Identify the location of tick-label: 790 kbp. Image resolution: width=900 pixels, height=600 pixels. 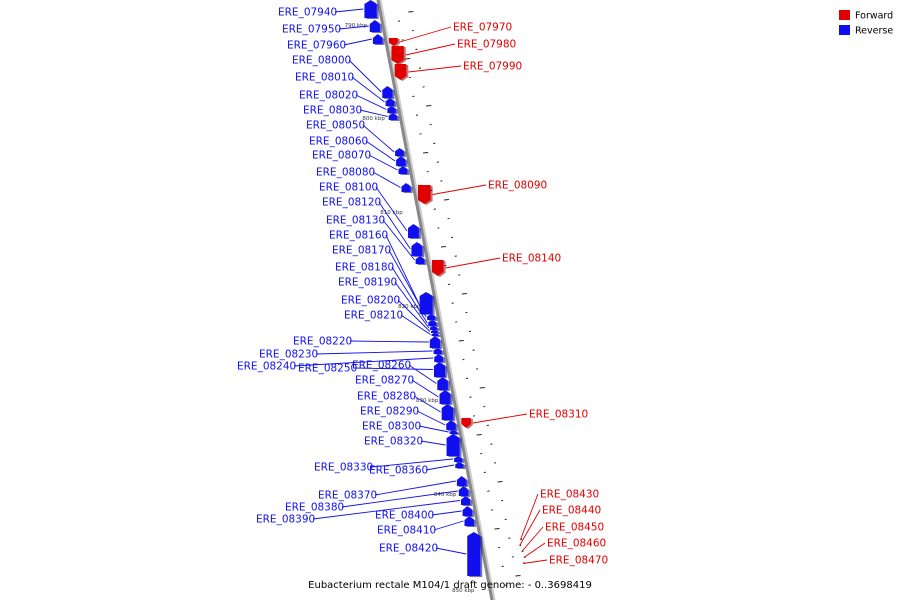
(356, 26).